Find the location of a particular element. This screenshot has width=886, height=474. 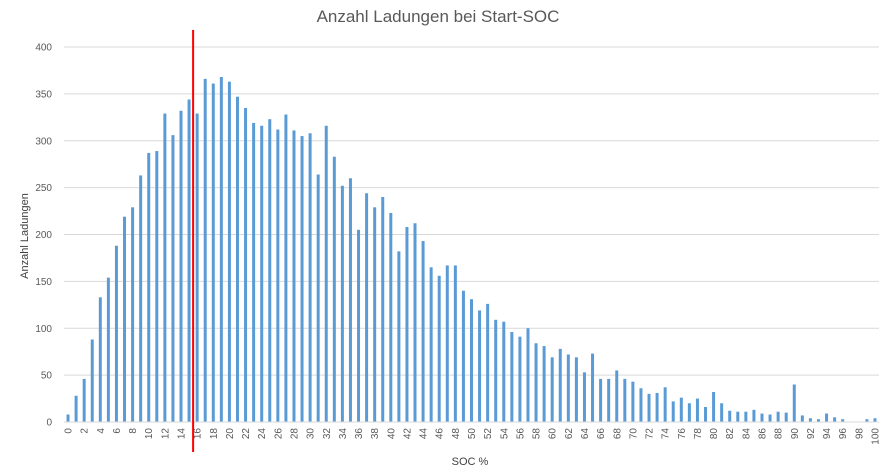

x-tick-label: 88 is located at coordinates (779, 434).